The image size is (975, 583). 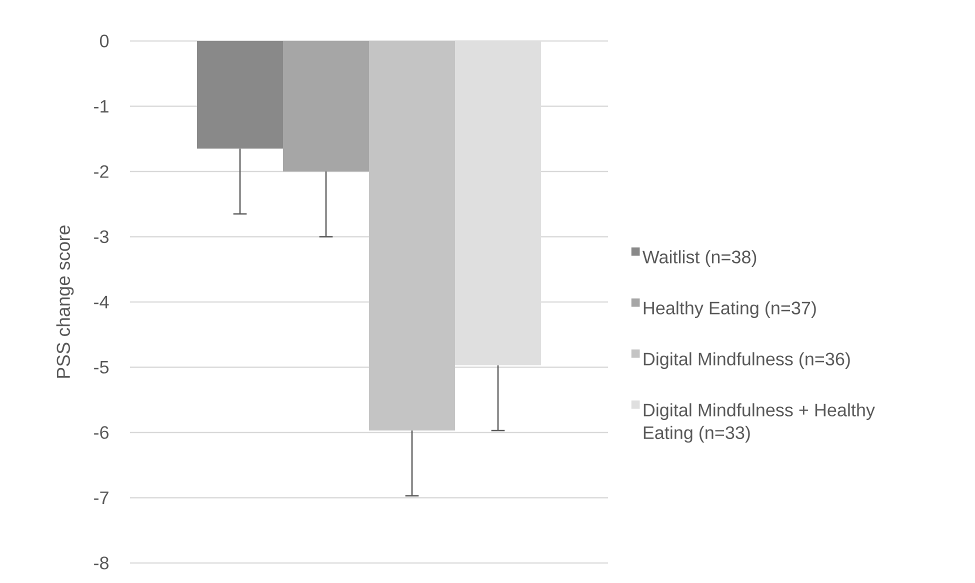 What do you see at coordinates (101, 498) in the screenshot?
I see `y-tick-label: -7` at bounding box center [101, 498].